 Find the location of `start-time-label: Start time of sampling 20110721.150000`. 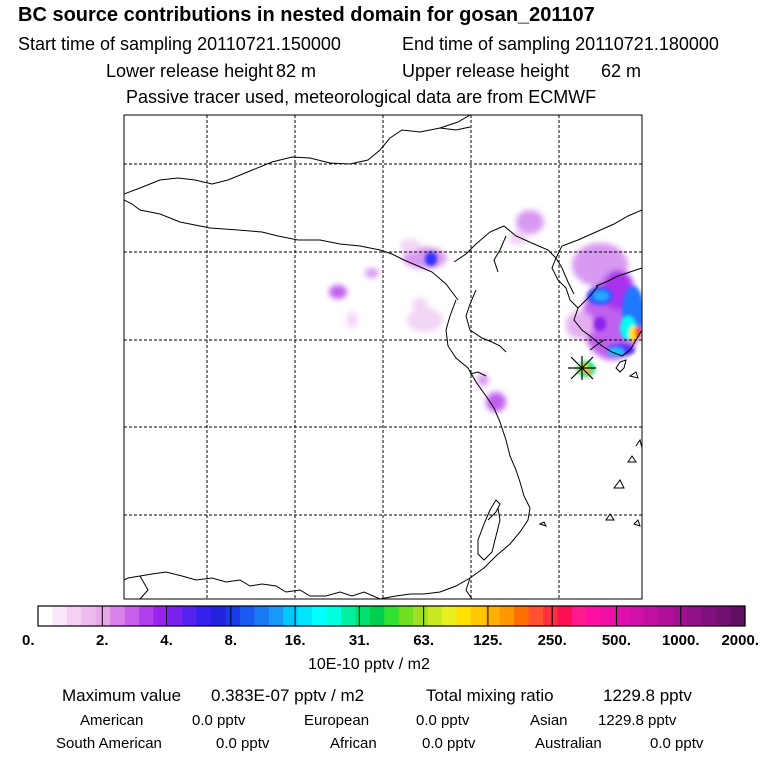

start-time-label: Start time of sampling 20110721.150000 is located at coordinates (179, 44).